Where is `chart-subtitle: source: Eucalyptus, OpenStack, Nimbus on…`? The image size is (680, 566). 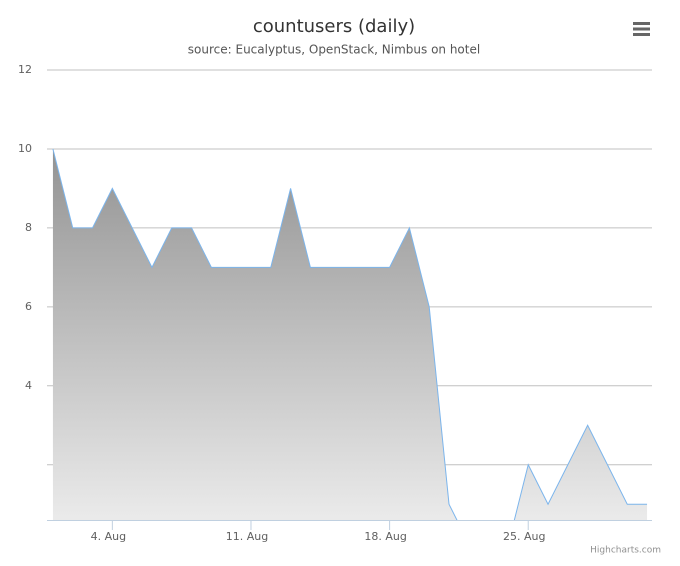
chart-subtitle: source: Eucalyptus, OpenStack, Nimbus on… is located at coordinates (334, 50).